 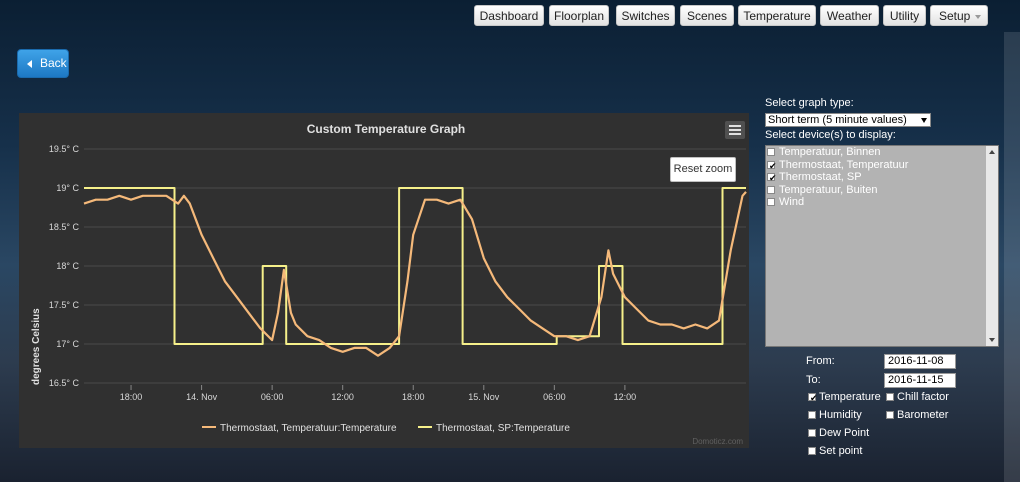 What do you see at coordinates (64, 149) in the screenshot?
I see `y-tick-label: 19.5° C` at bounding box center [64, 149].